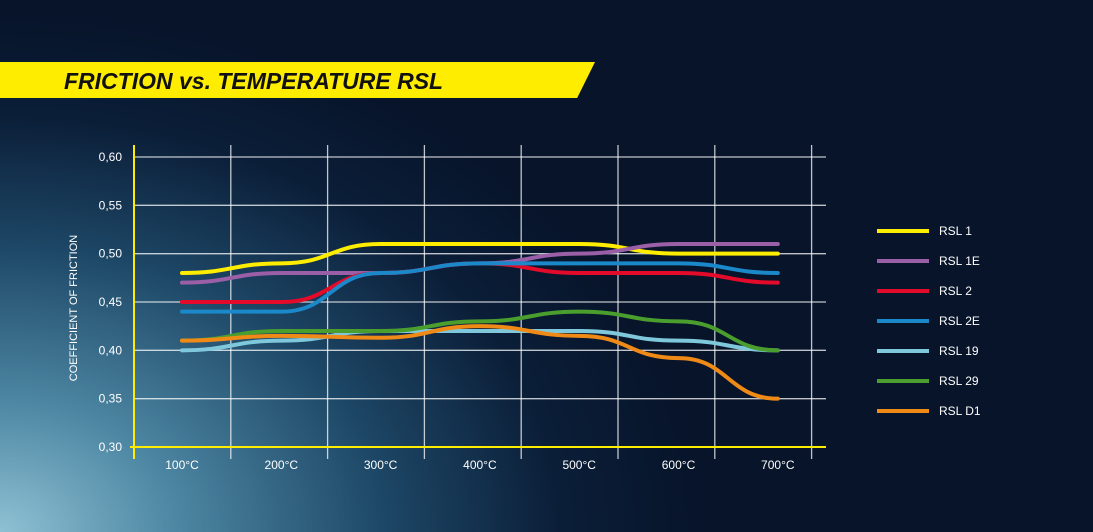 The image size is (1093, 532). I want to click on x-tick-label: 700°C, so click(778, 465).